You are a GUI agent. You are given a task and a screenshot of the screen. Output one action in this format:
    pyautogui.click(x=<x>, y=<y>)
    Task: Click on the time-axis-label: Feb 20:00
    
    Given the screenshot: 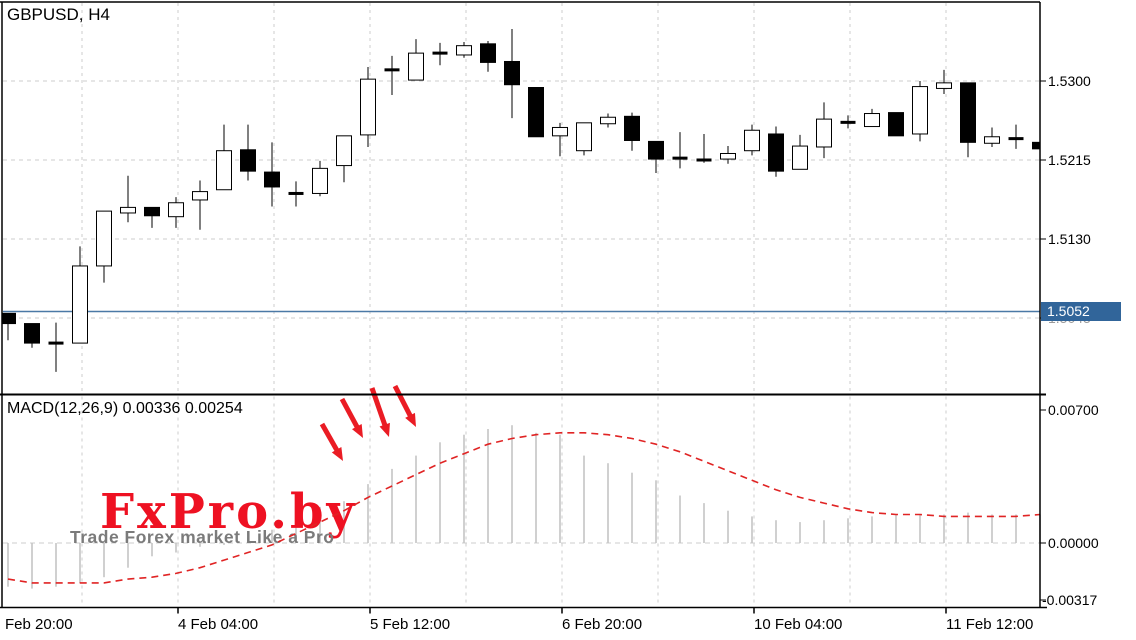 What is the action you would take?
    pyautogui.click(x=39, y=624)
    